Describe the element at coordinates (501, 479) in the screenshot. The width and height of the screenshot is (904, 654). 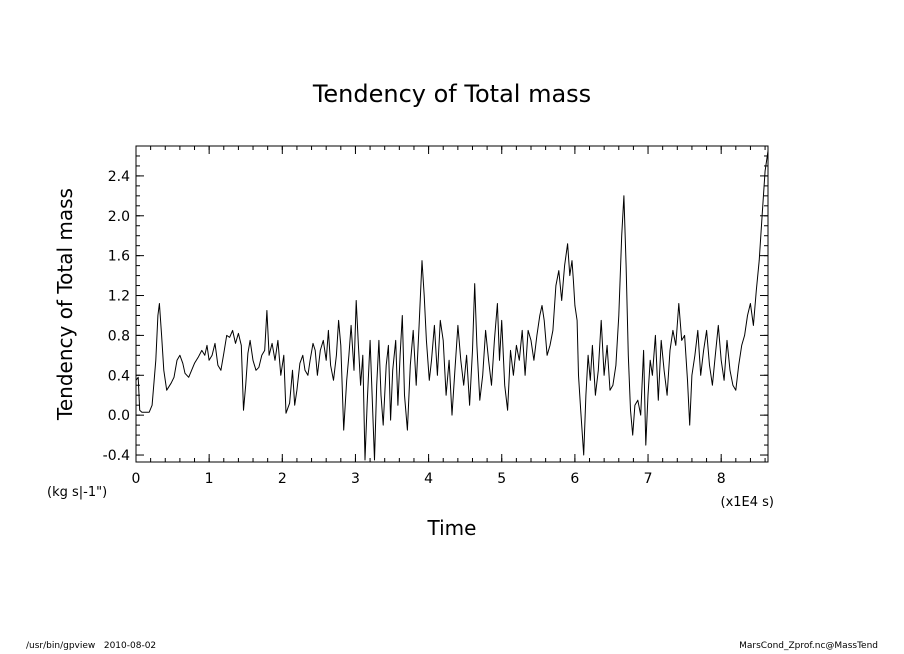
I see `x-tick-label: 5` at that location.